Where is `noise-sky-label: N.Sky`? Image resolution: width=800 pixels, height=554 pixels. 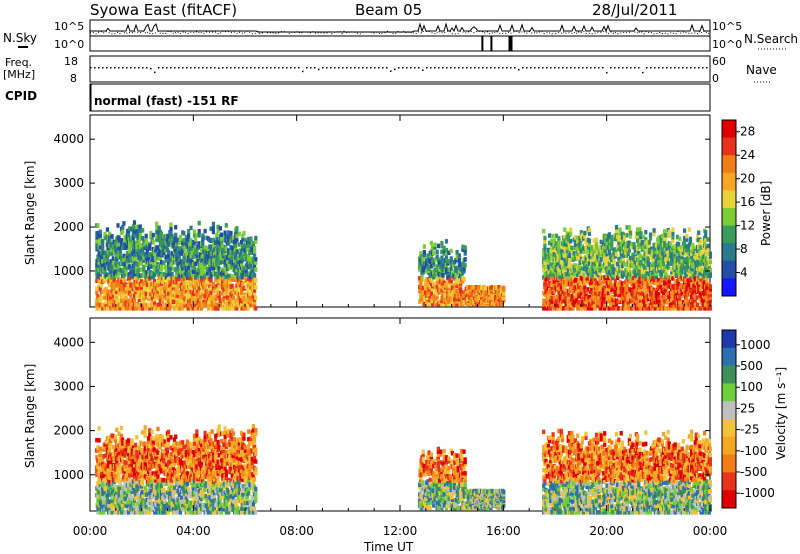 noise-sky-label: N.Sky is located at coordinates (20, 38).